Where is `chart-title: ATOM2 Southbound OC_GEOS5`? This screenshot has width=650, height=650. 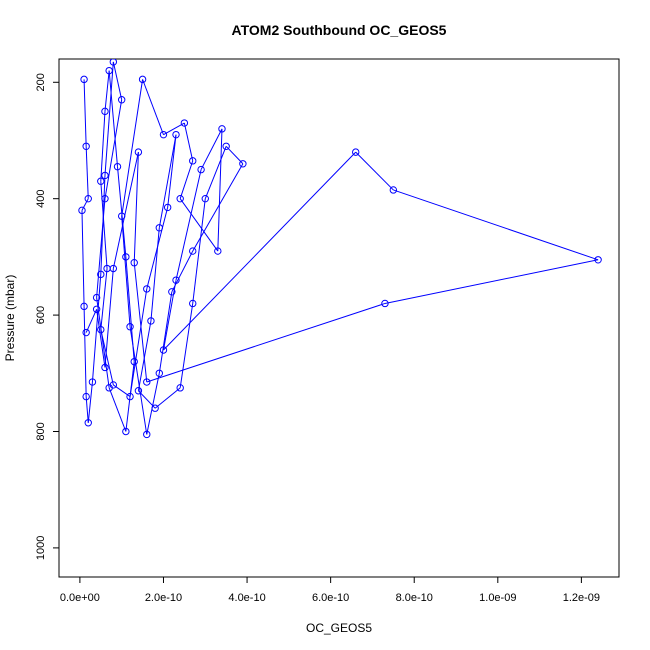
chart-title: ATOM2 Southbound OC_GEOS5 is located at coordinates (339, 30).